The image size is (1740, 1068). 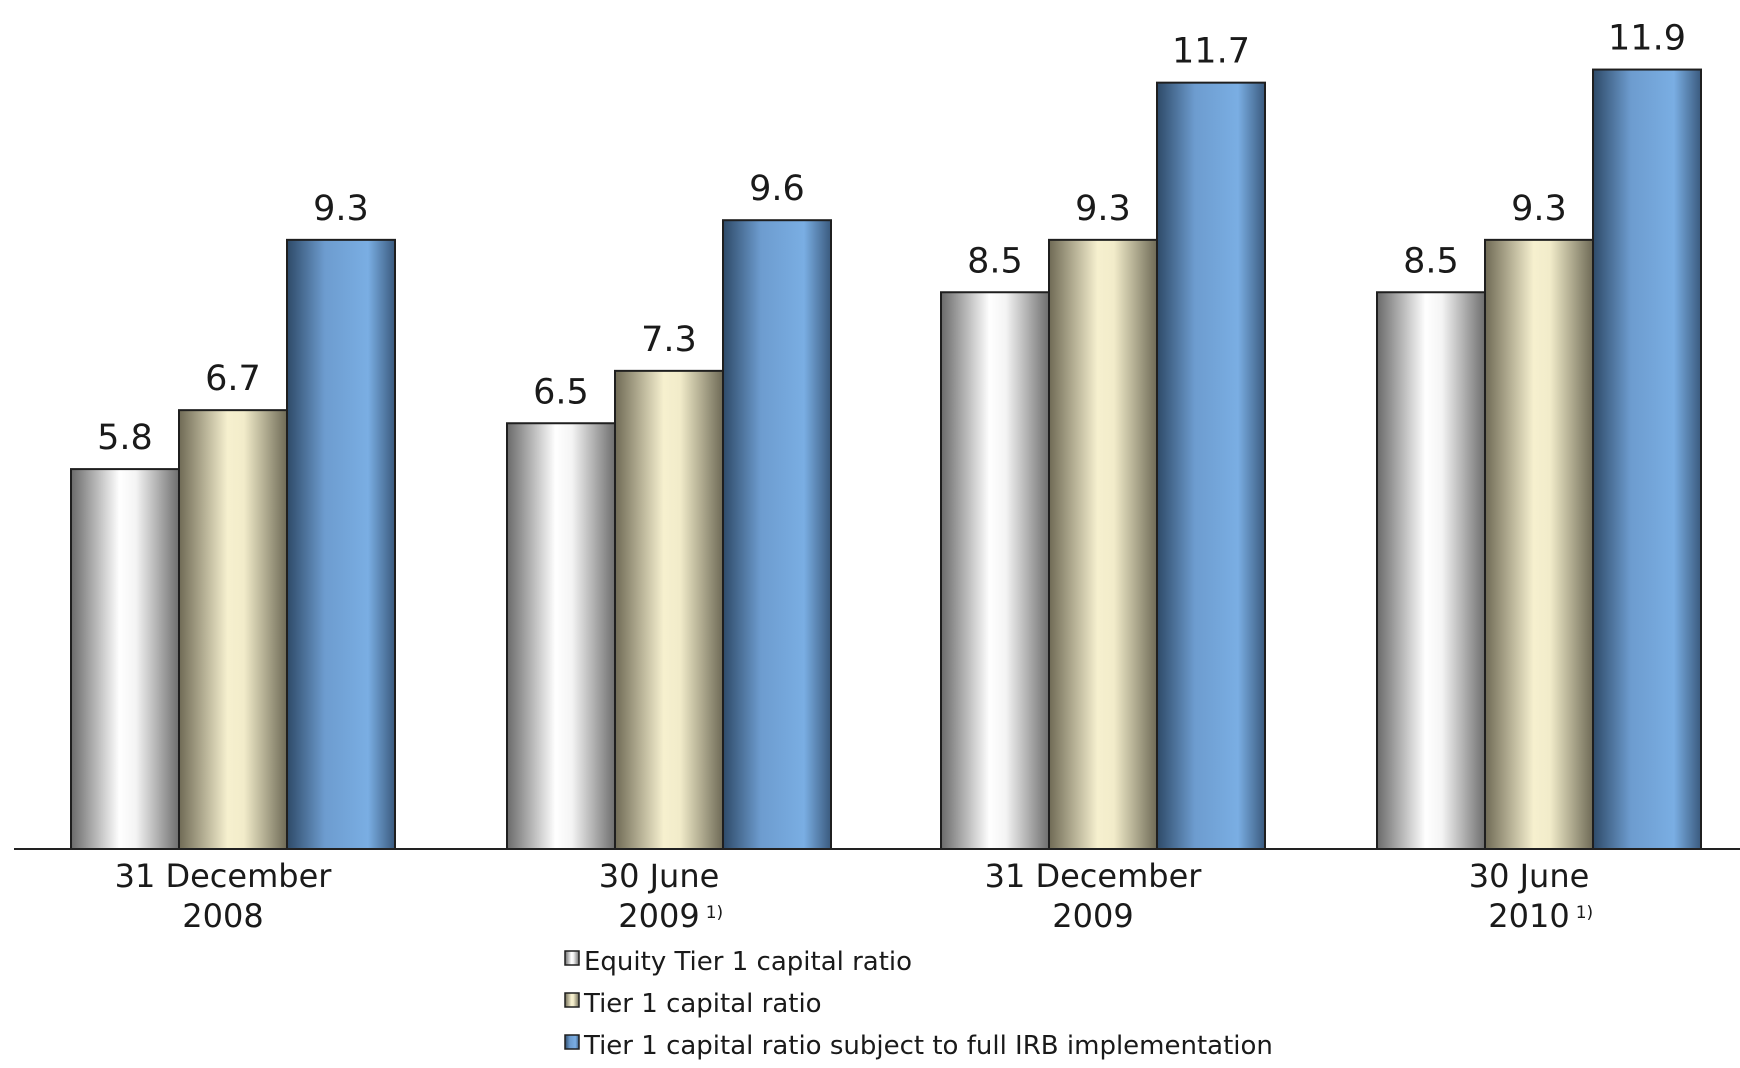 What do you see at coordinates (233, 379) in the screenshot?
I see `data-label-s1-c0: 6.7` at bounding box center [233, 379].